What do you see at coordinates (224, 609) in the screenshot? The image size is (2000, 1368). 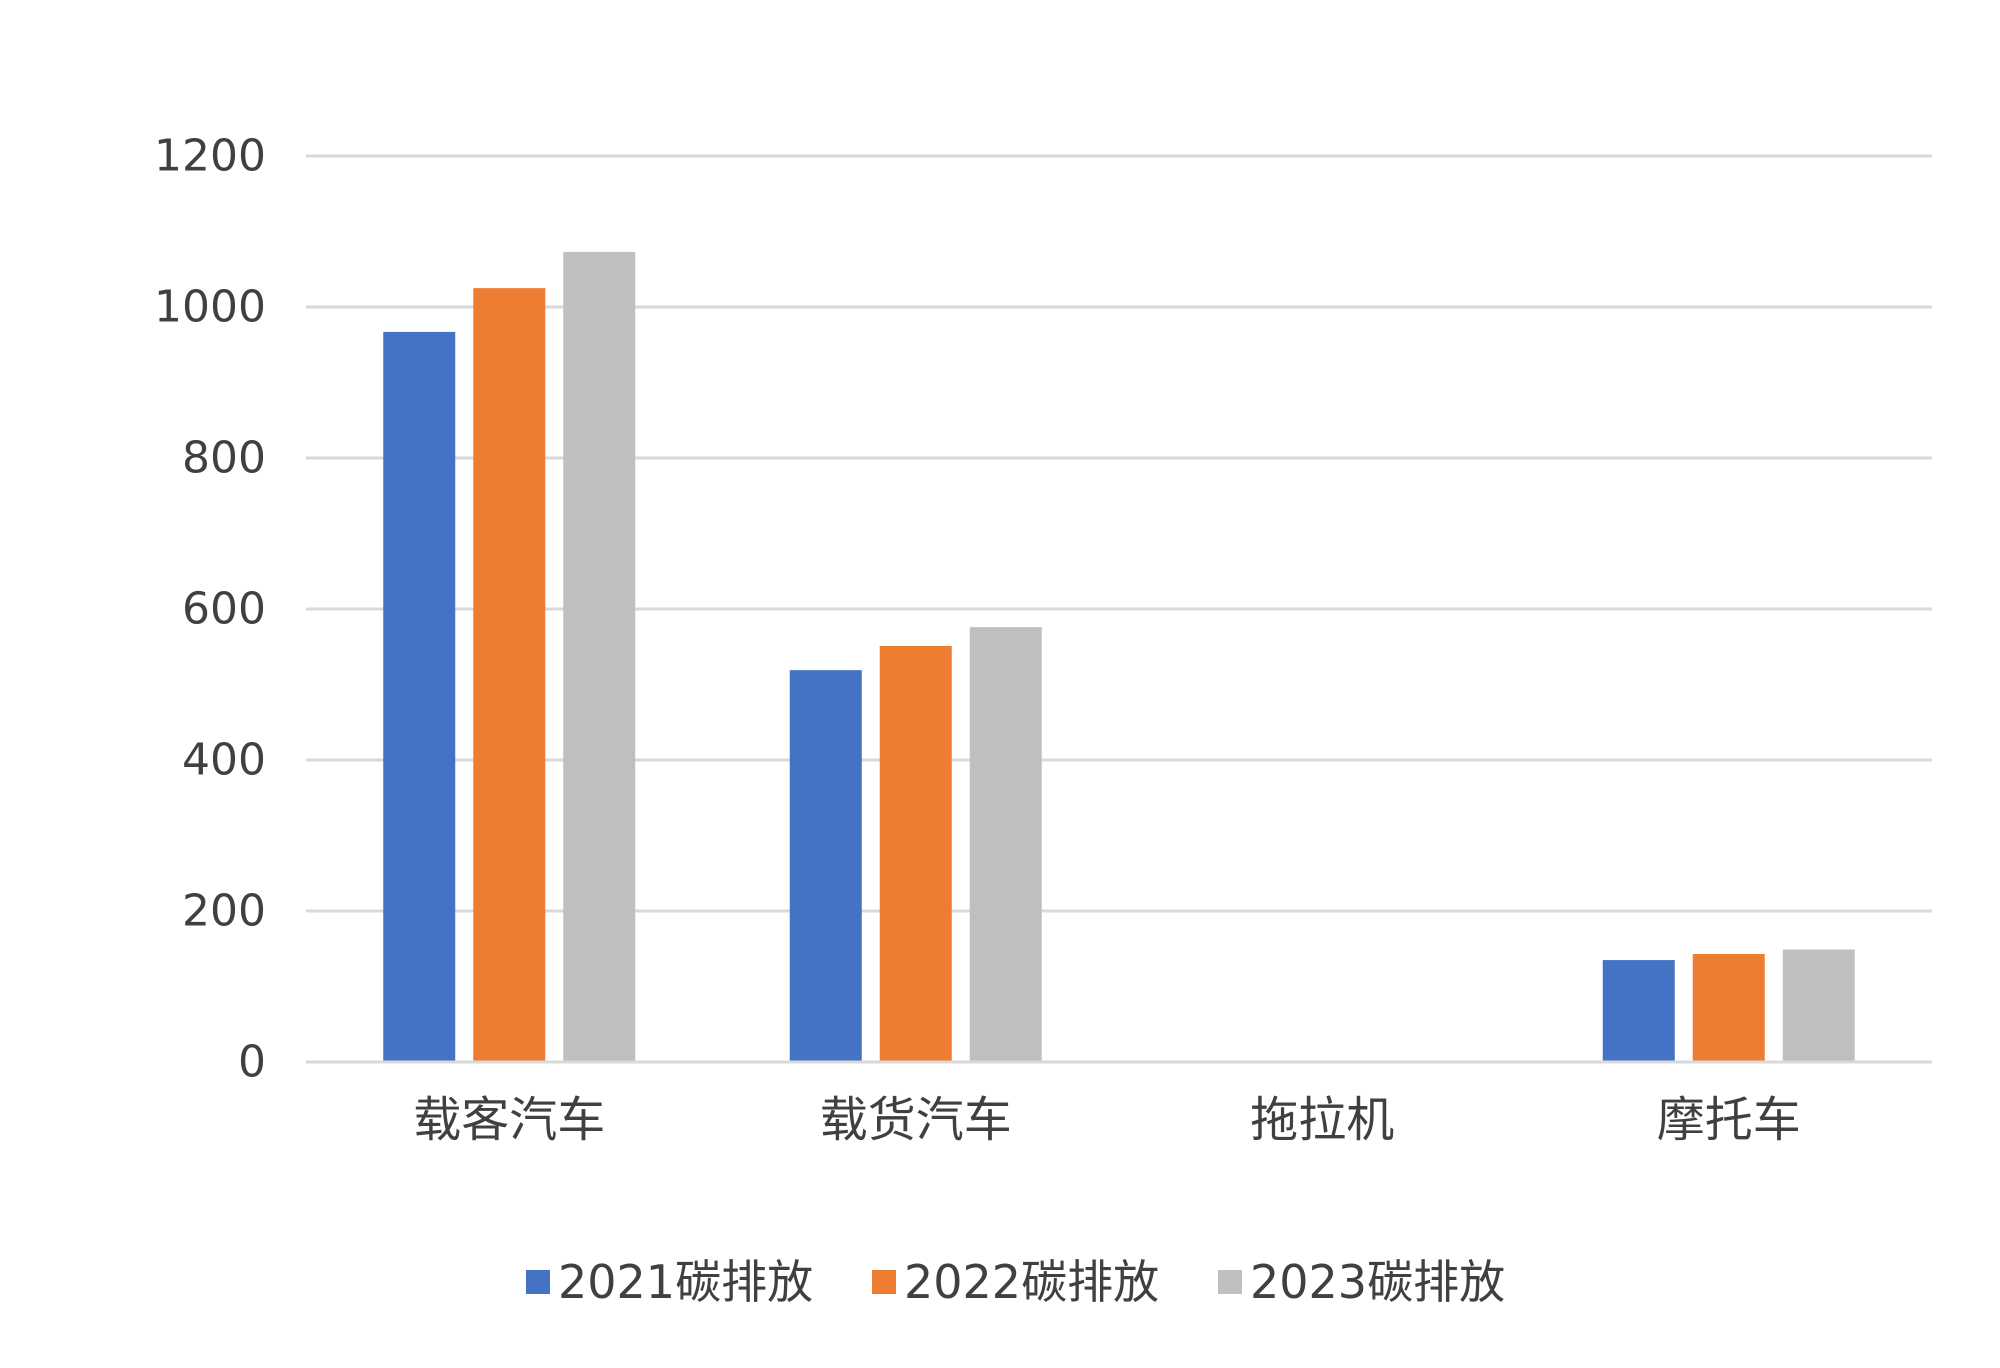 I see `y-tick-label: 600` at bounding box center [224, 609].